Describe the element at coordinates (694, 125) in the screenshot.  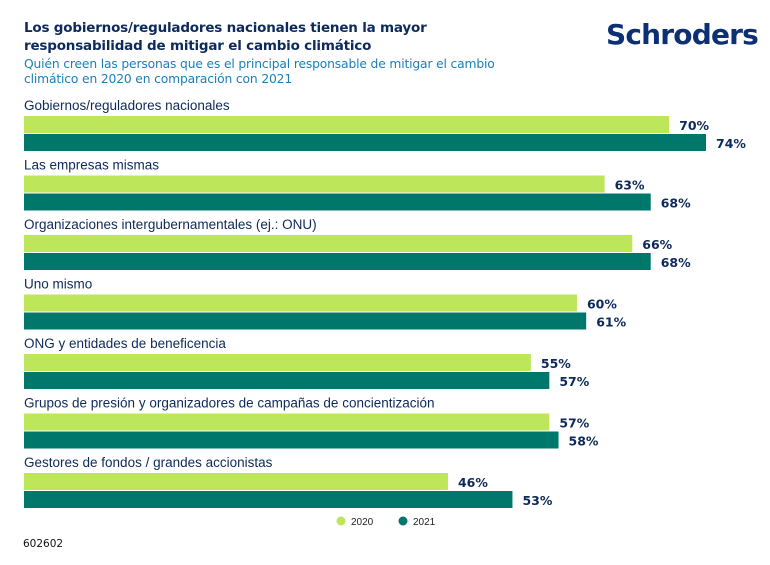
I see `value-label-2020: 70%` at that location.